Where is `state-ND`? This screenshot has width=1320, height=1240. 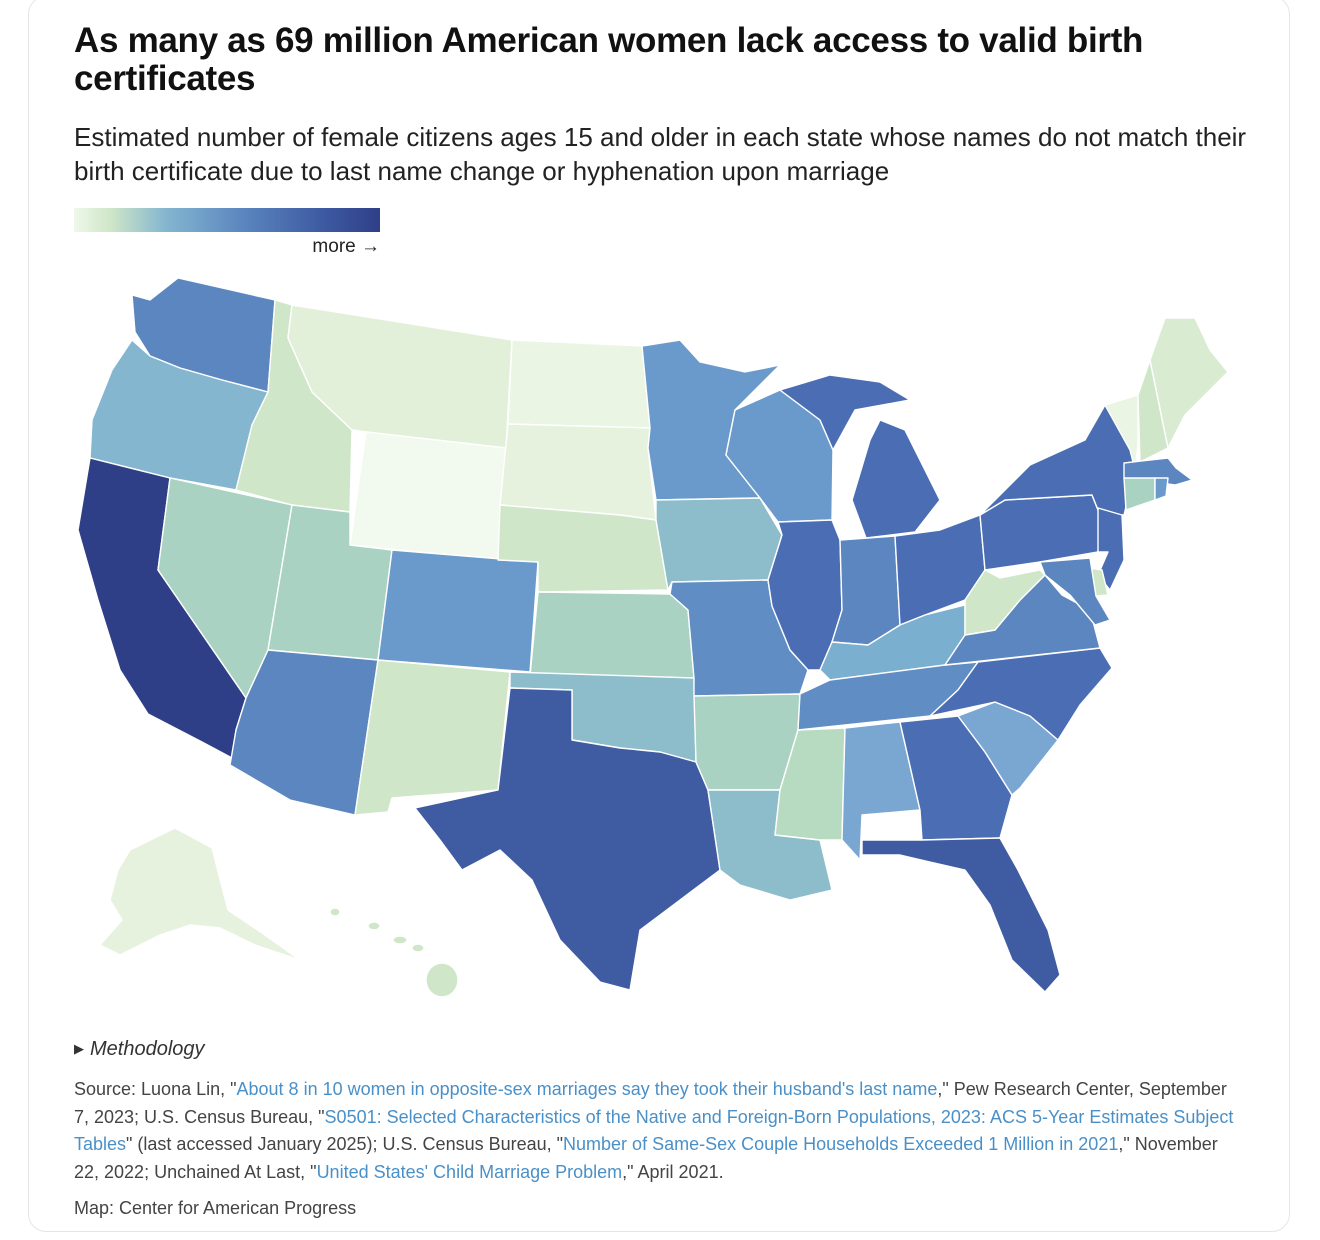
state-ND is located at coordinates (579, 384).